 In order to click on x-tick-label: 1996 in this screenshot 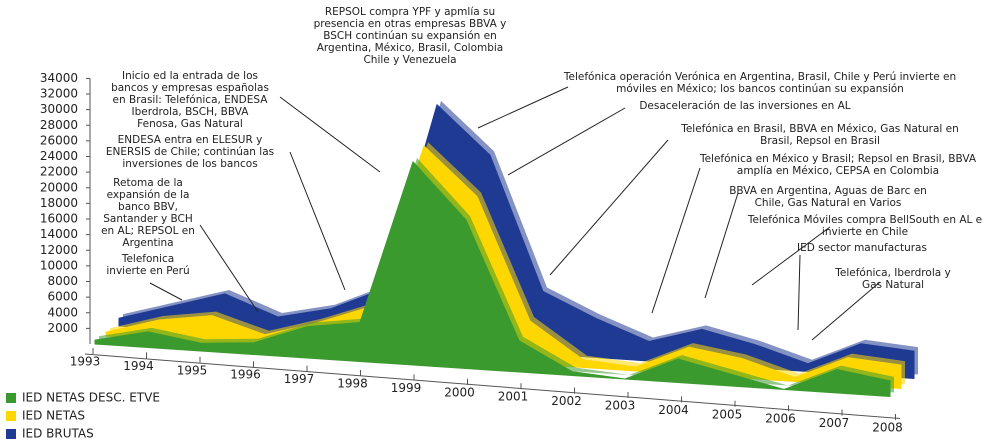, I will do `click(245, 375)`.